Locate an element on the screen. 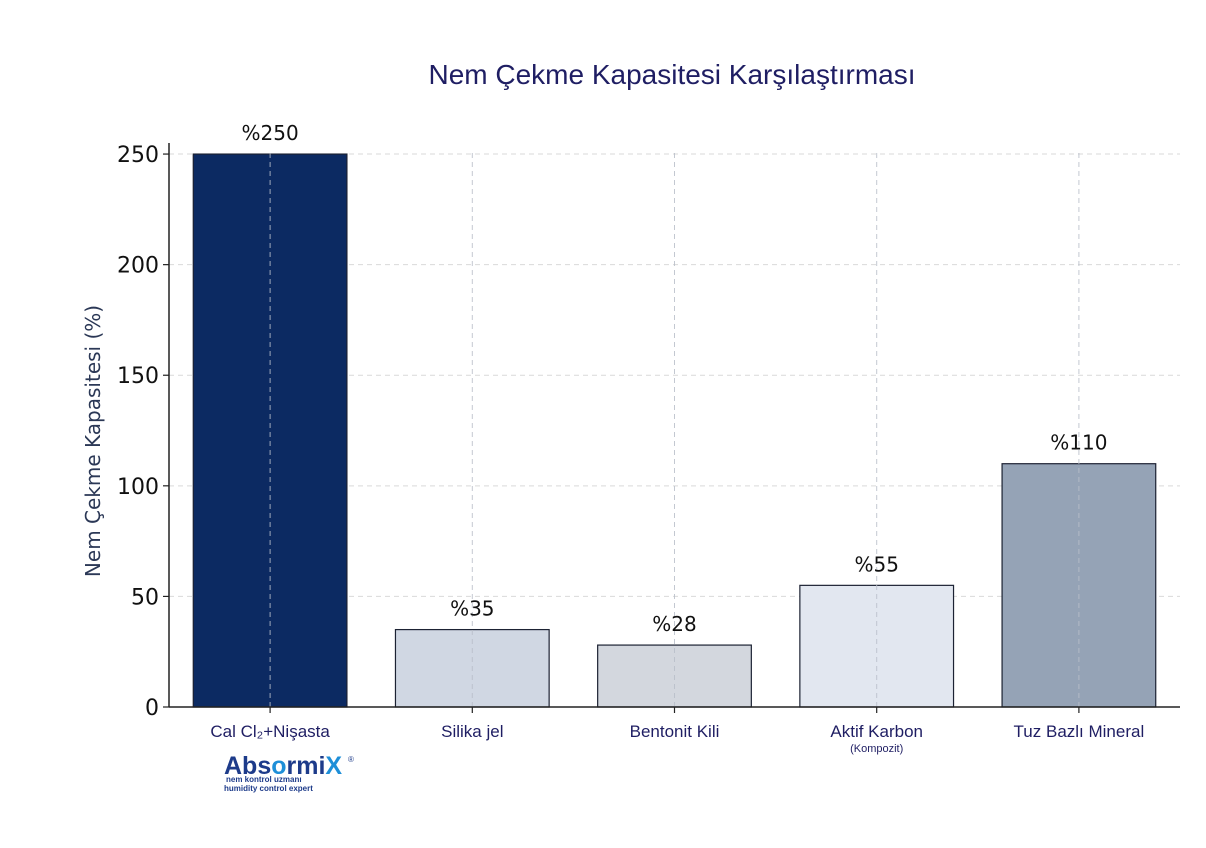 The height and width of the screenshot is (848, 1206). x-tick-label: Cal Cl₂+Nişasta is located at coordinates (270, 731).